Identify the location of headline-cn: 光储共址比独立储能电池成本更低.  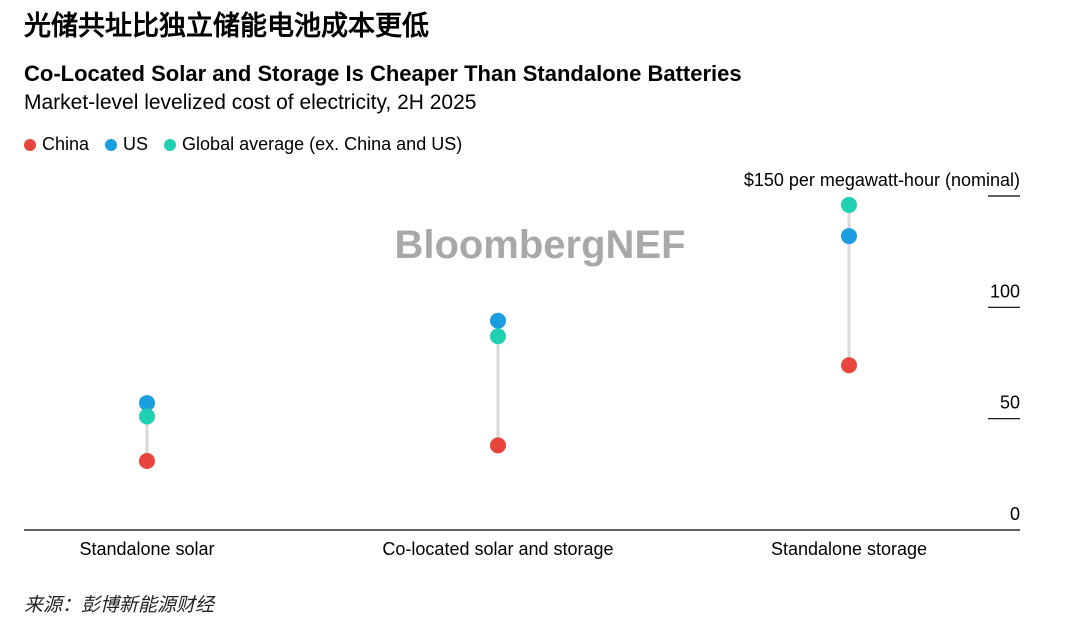
(226, 26).